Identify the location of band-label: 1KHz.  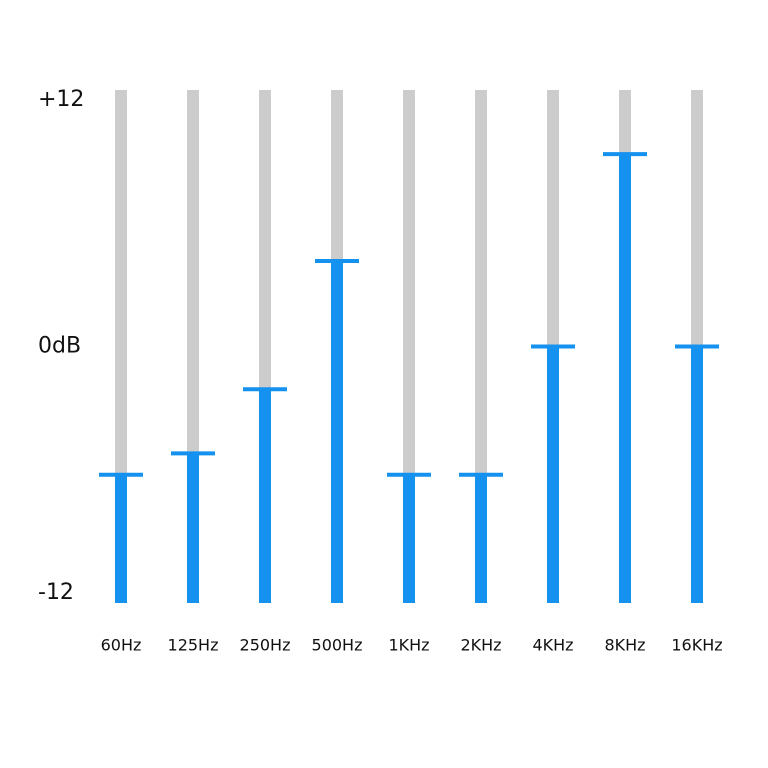
(408, 645).